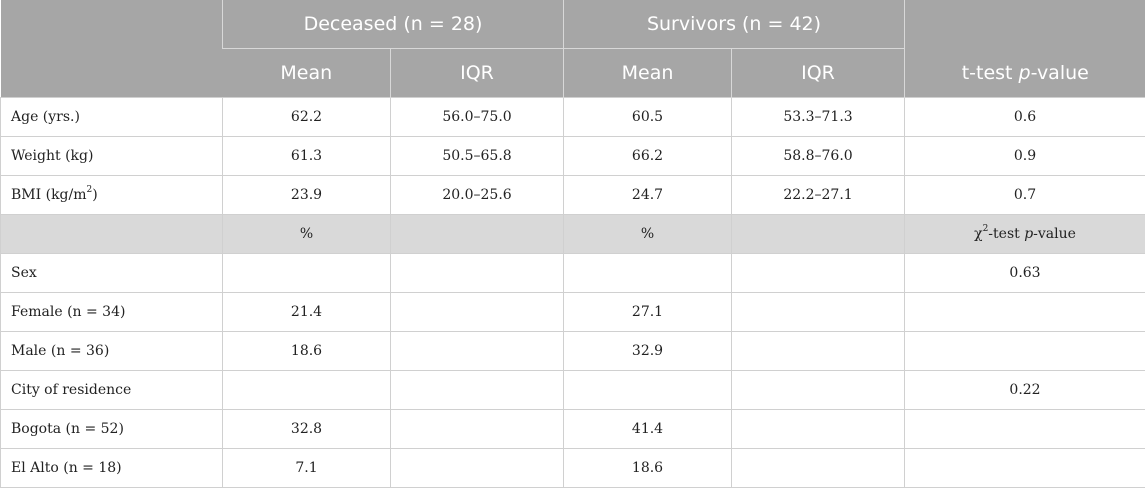 The image size is (1145, 488). I want to click on survivors-iqr-cell: 22.2–27.1, so click(818, 195).